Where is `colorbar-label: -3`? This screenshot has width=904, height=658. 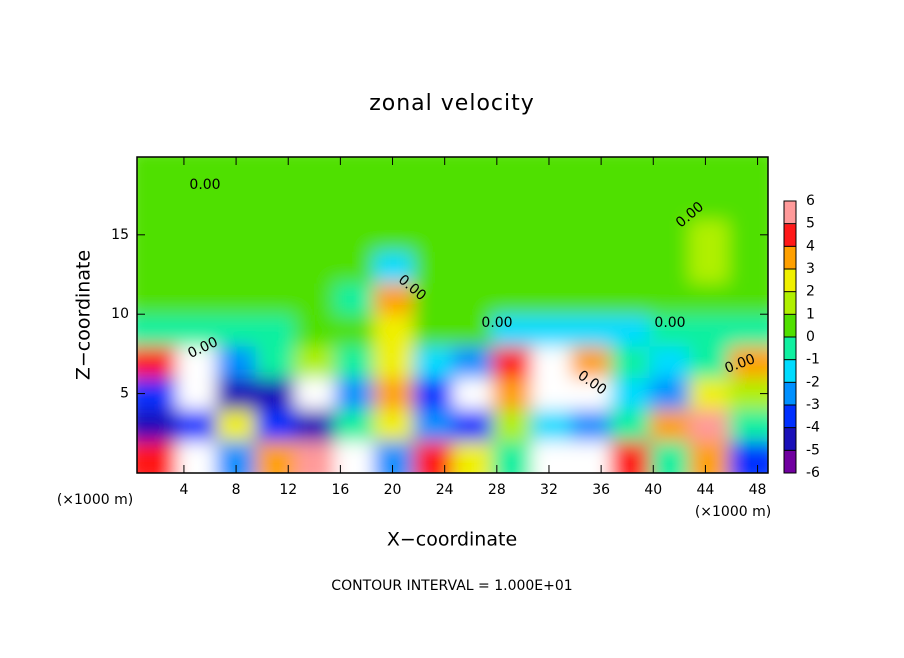 colorbar-label: -3 is located at coordinates (813, 405).